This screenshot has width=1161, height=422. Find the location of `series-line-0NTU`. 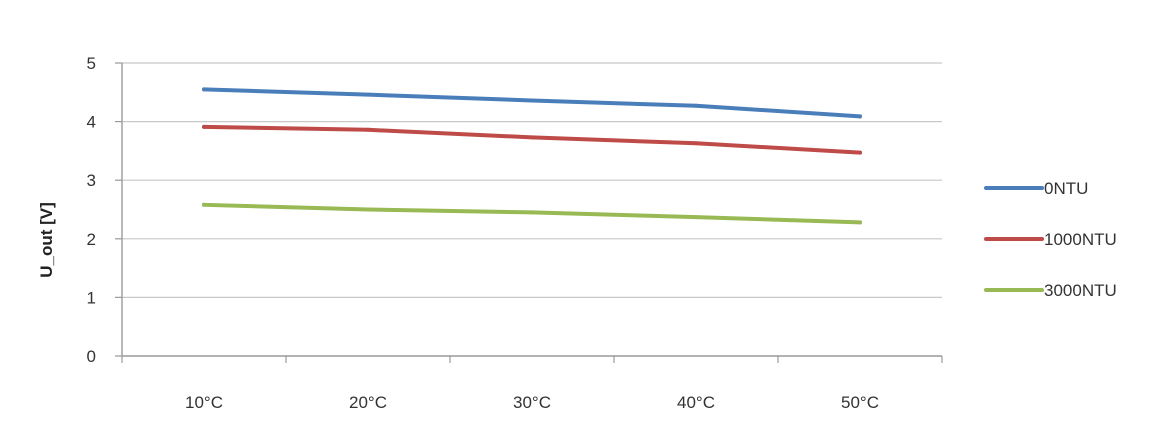

series-line-0NTU is located at coordinates (532, 103).